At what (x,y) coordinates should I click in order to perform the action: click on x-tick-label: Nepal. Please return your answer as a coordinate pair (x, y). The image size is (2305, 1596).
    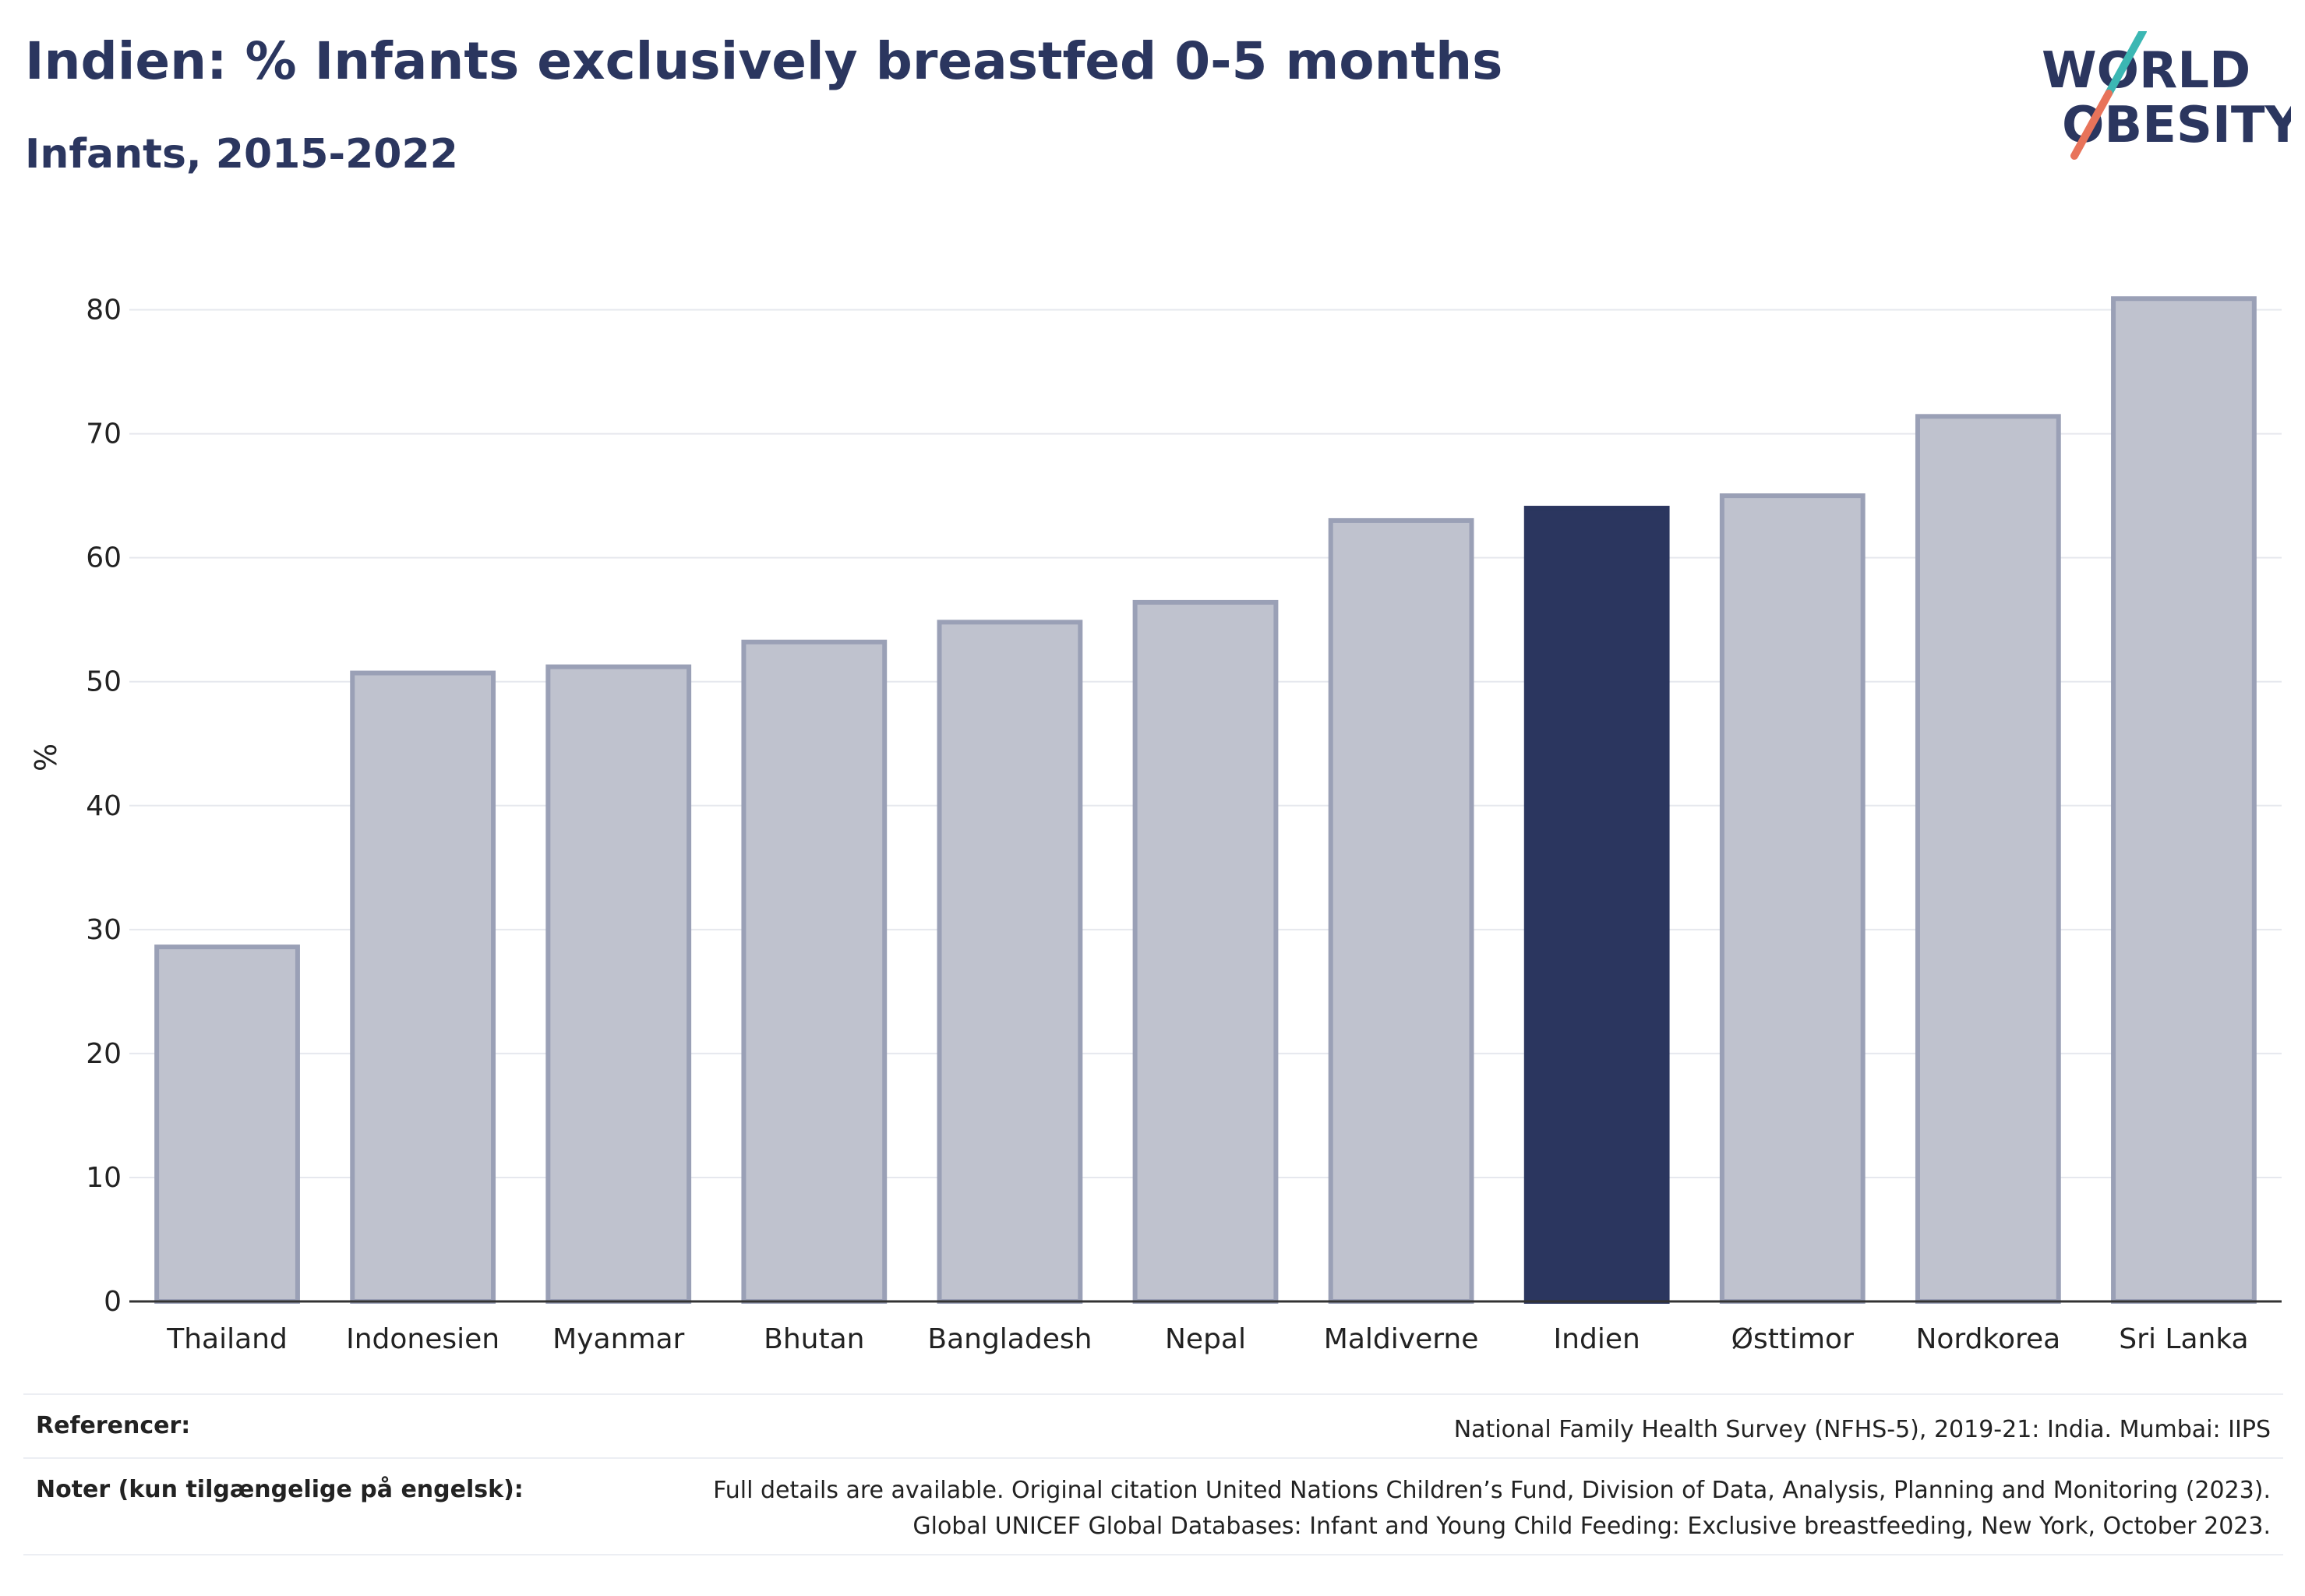
    Looking at the image, I should click on (1205, 1339).